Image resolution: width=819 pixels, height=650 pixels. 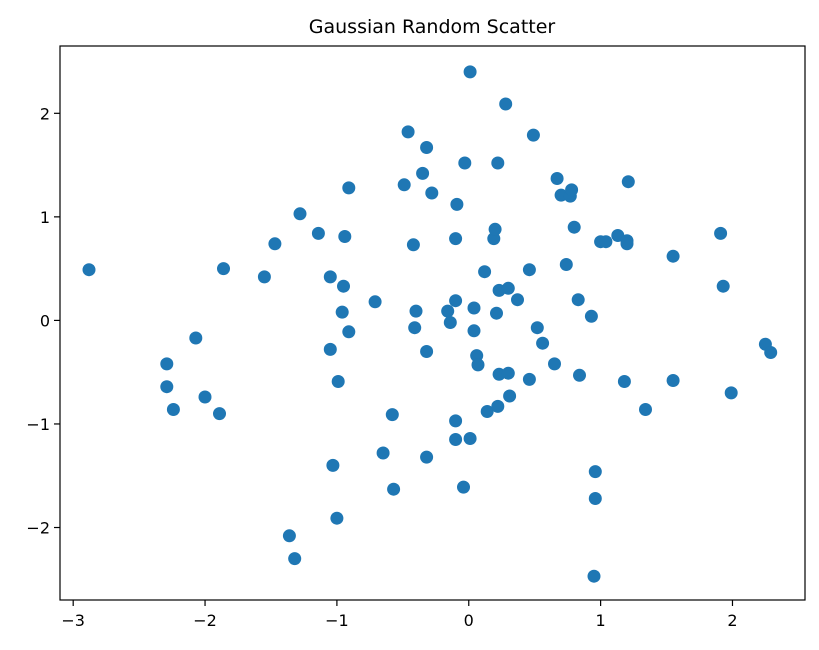 What do you see at coordinates (432, 27) in the screenshot?
I see `chart-title: Gaussian Random Scatter` at bounding box center [432, 27].